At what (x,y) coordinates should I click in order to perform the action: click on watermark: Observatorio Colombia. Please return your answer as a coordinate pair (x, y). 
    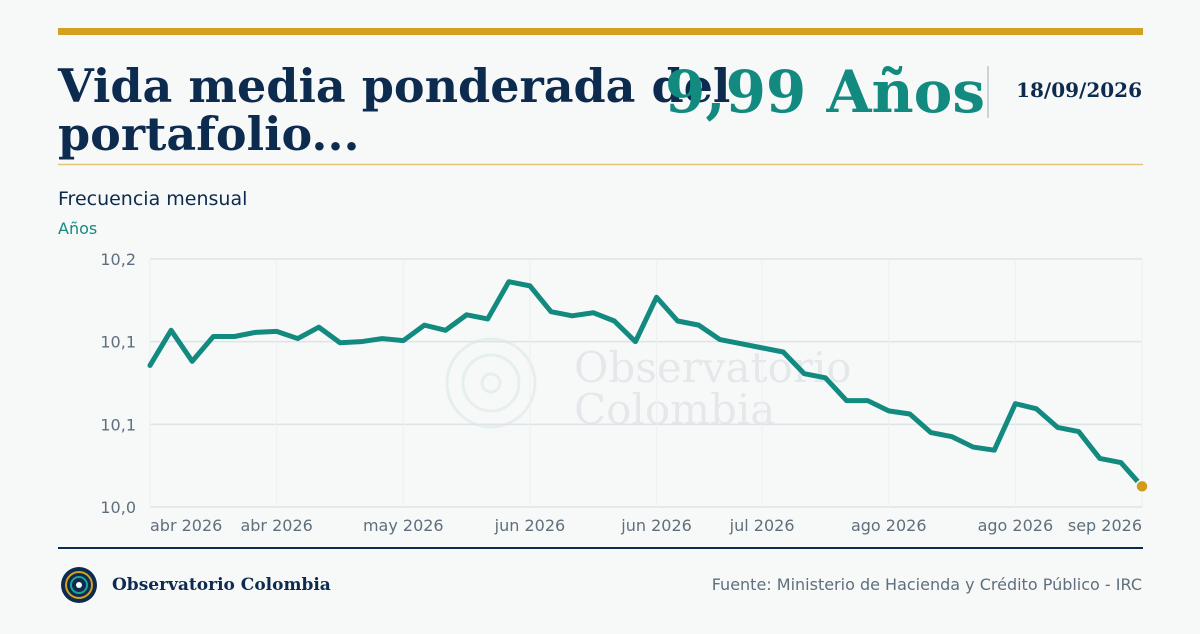
    Looking at the image, I should click on (648, 385).